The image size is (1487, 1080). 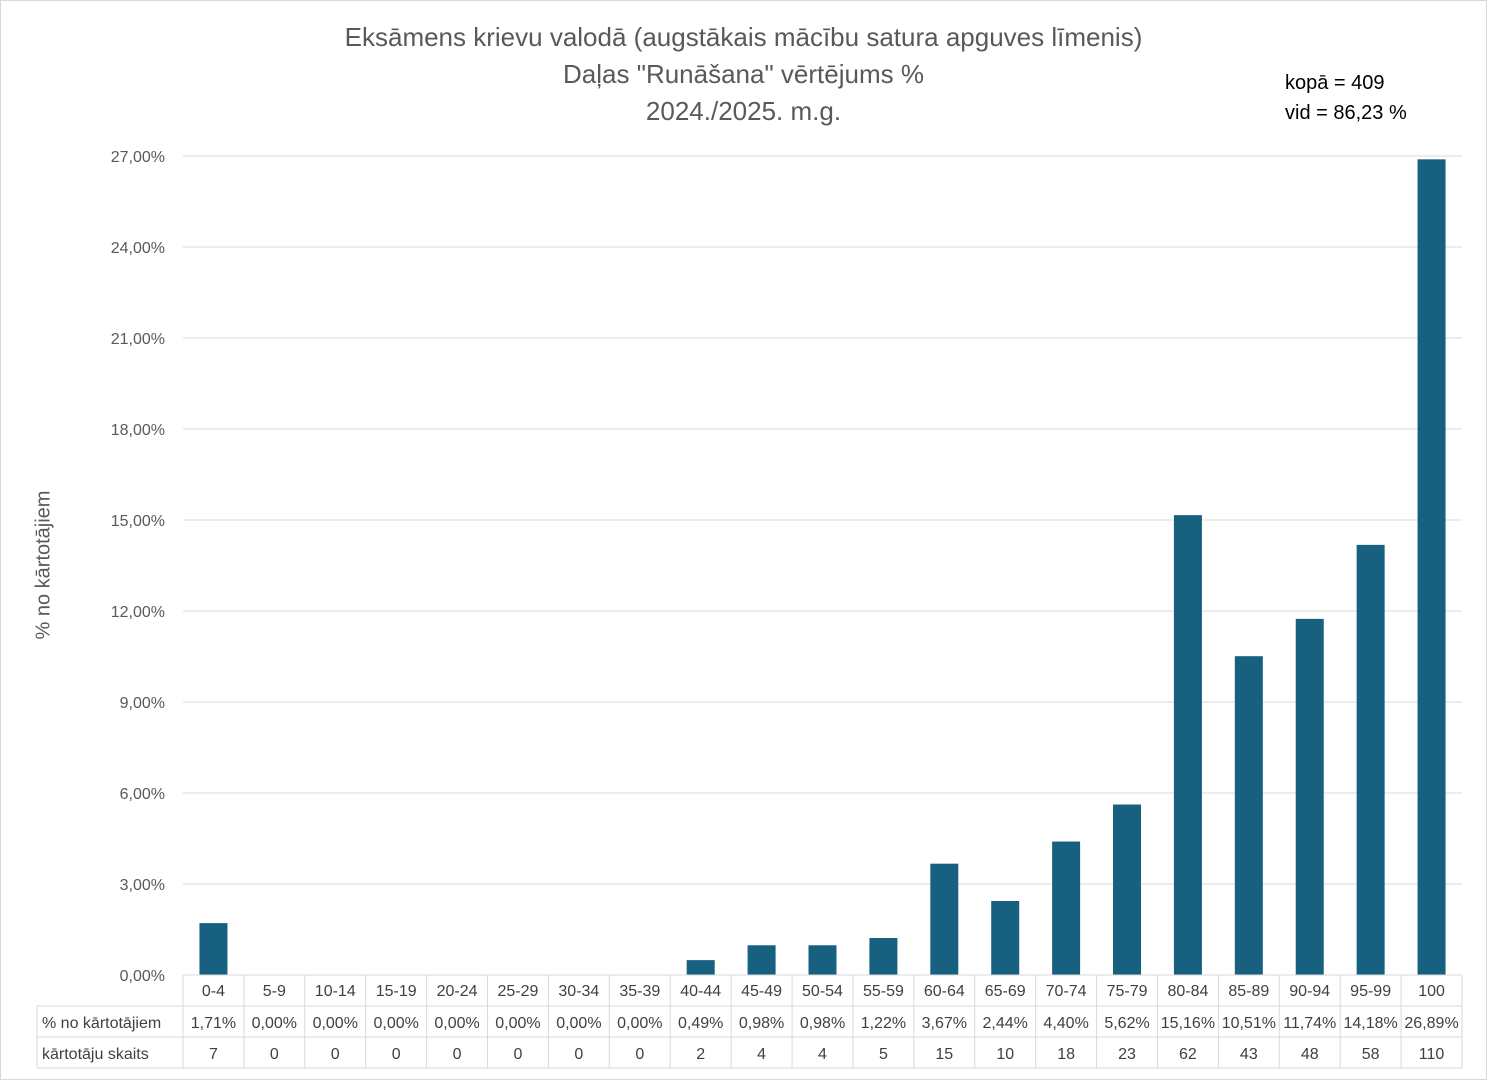 I want to click on x-tick-label: 80-84, so click(x=1187, y=991).